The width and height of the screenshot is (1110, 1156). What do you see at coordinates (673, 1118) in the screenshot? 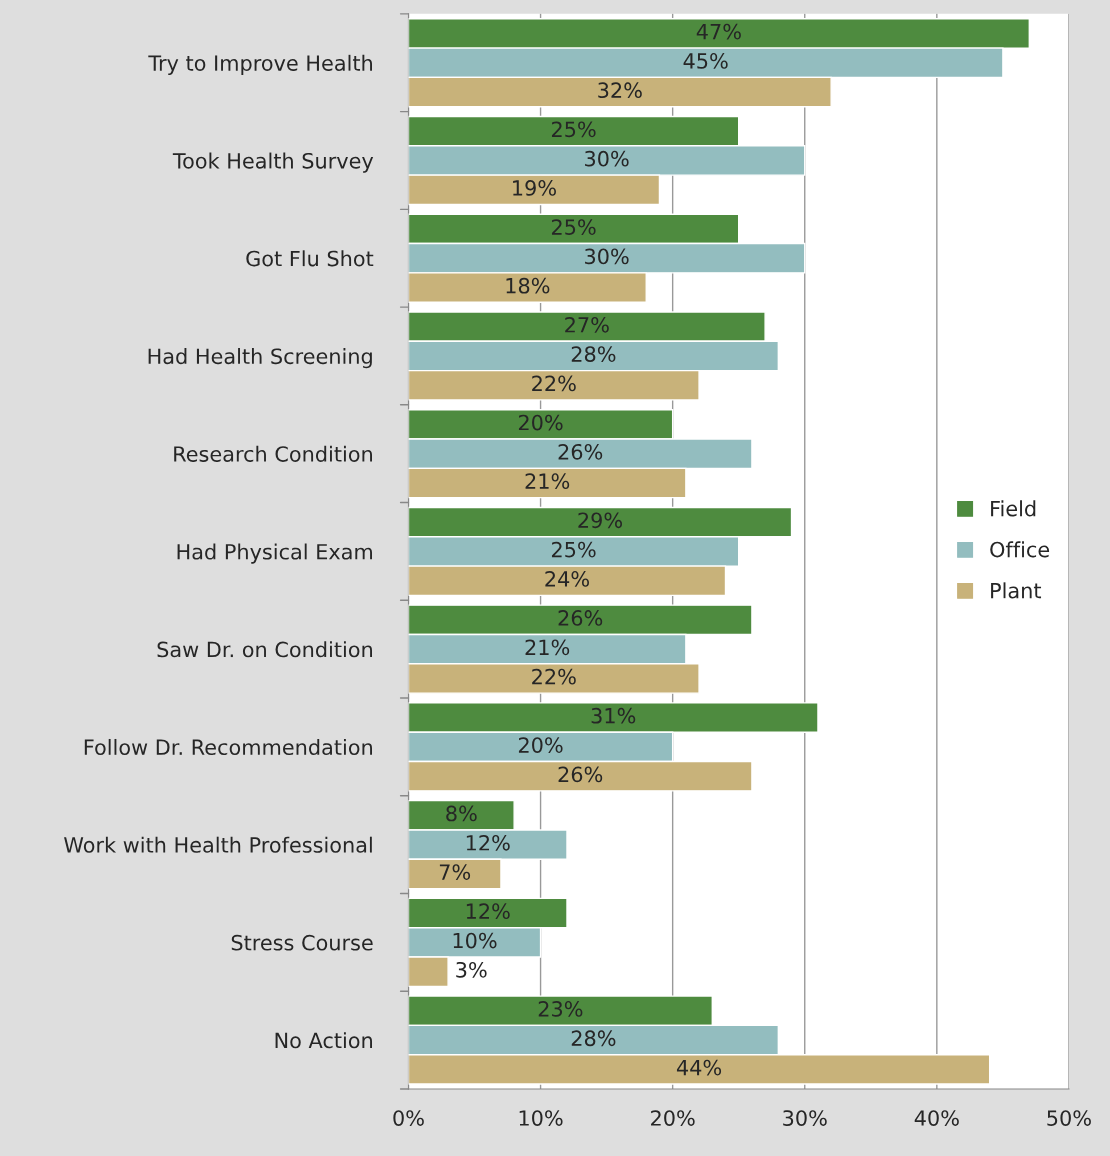
I see `x-tick-label: 20%` at bounding box center [673, 1118].